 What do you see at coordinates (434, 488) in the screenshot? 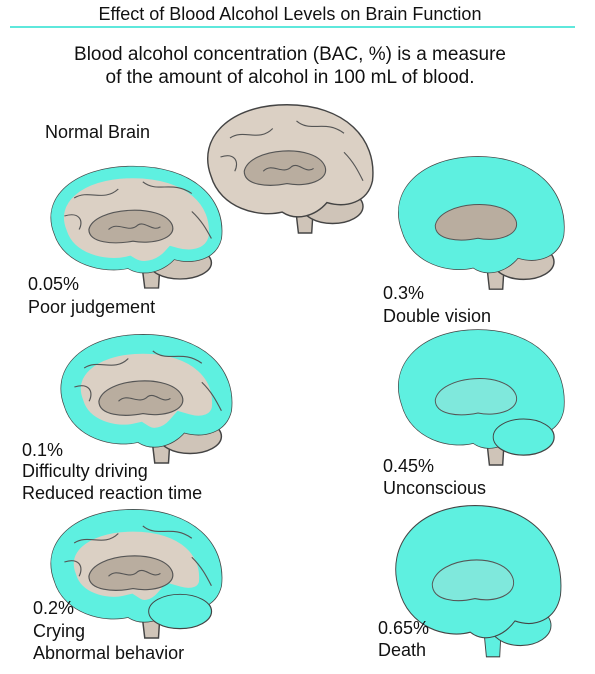
I see `effect-label: Unconscious` at bounding box center [434, 488].